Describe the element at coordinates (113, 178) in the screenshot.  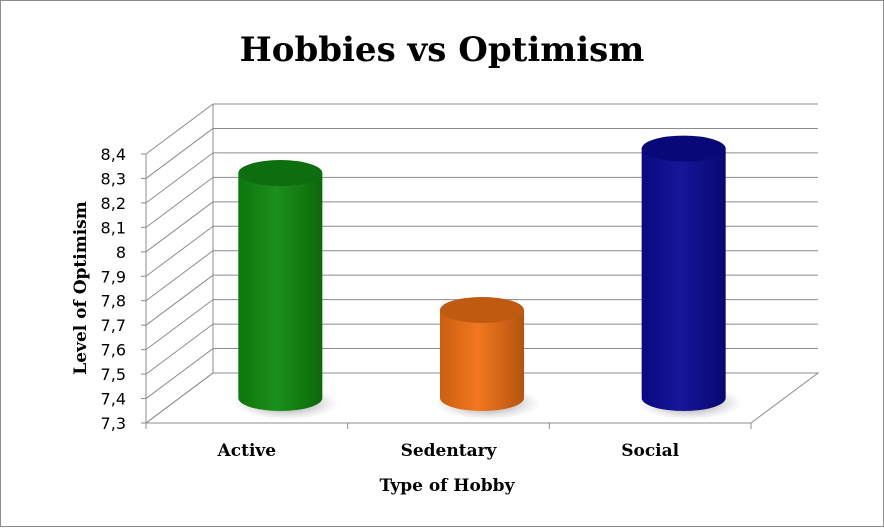
I see `y-tick-label: 8,3` at that location.